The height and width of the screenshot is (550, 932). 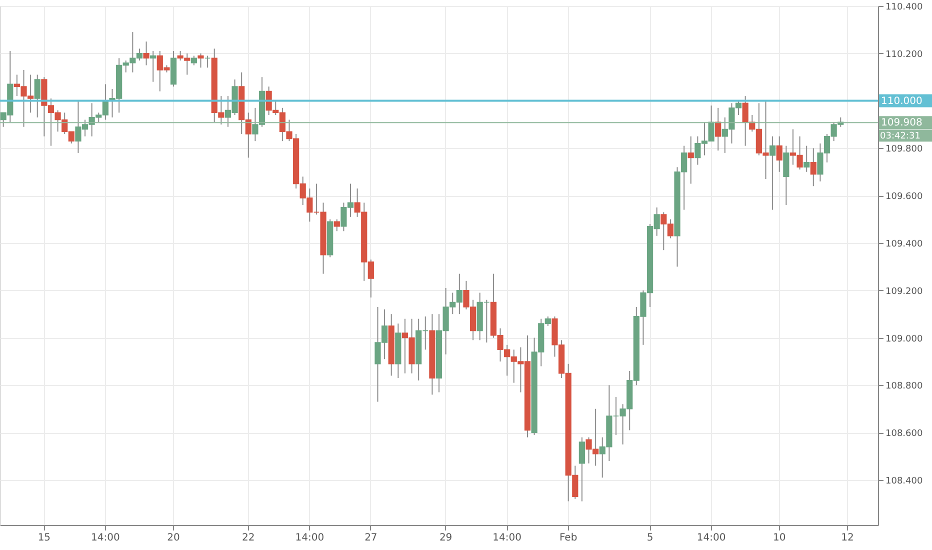 I want to click on ref-line-label: 110.000, so click(x=901, y=101).